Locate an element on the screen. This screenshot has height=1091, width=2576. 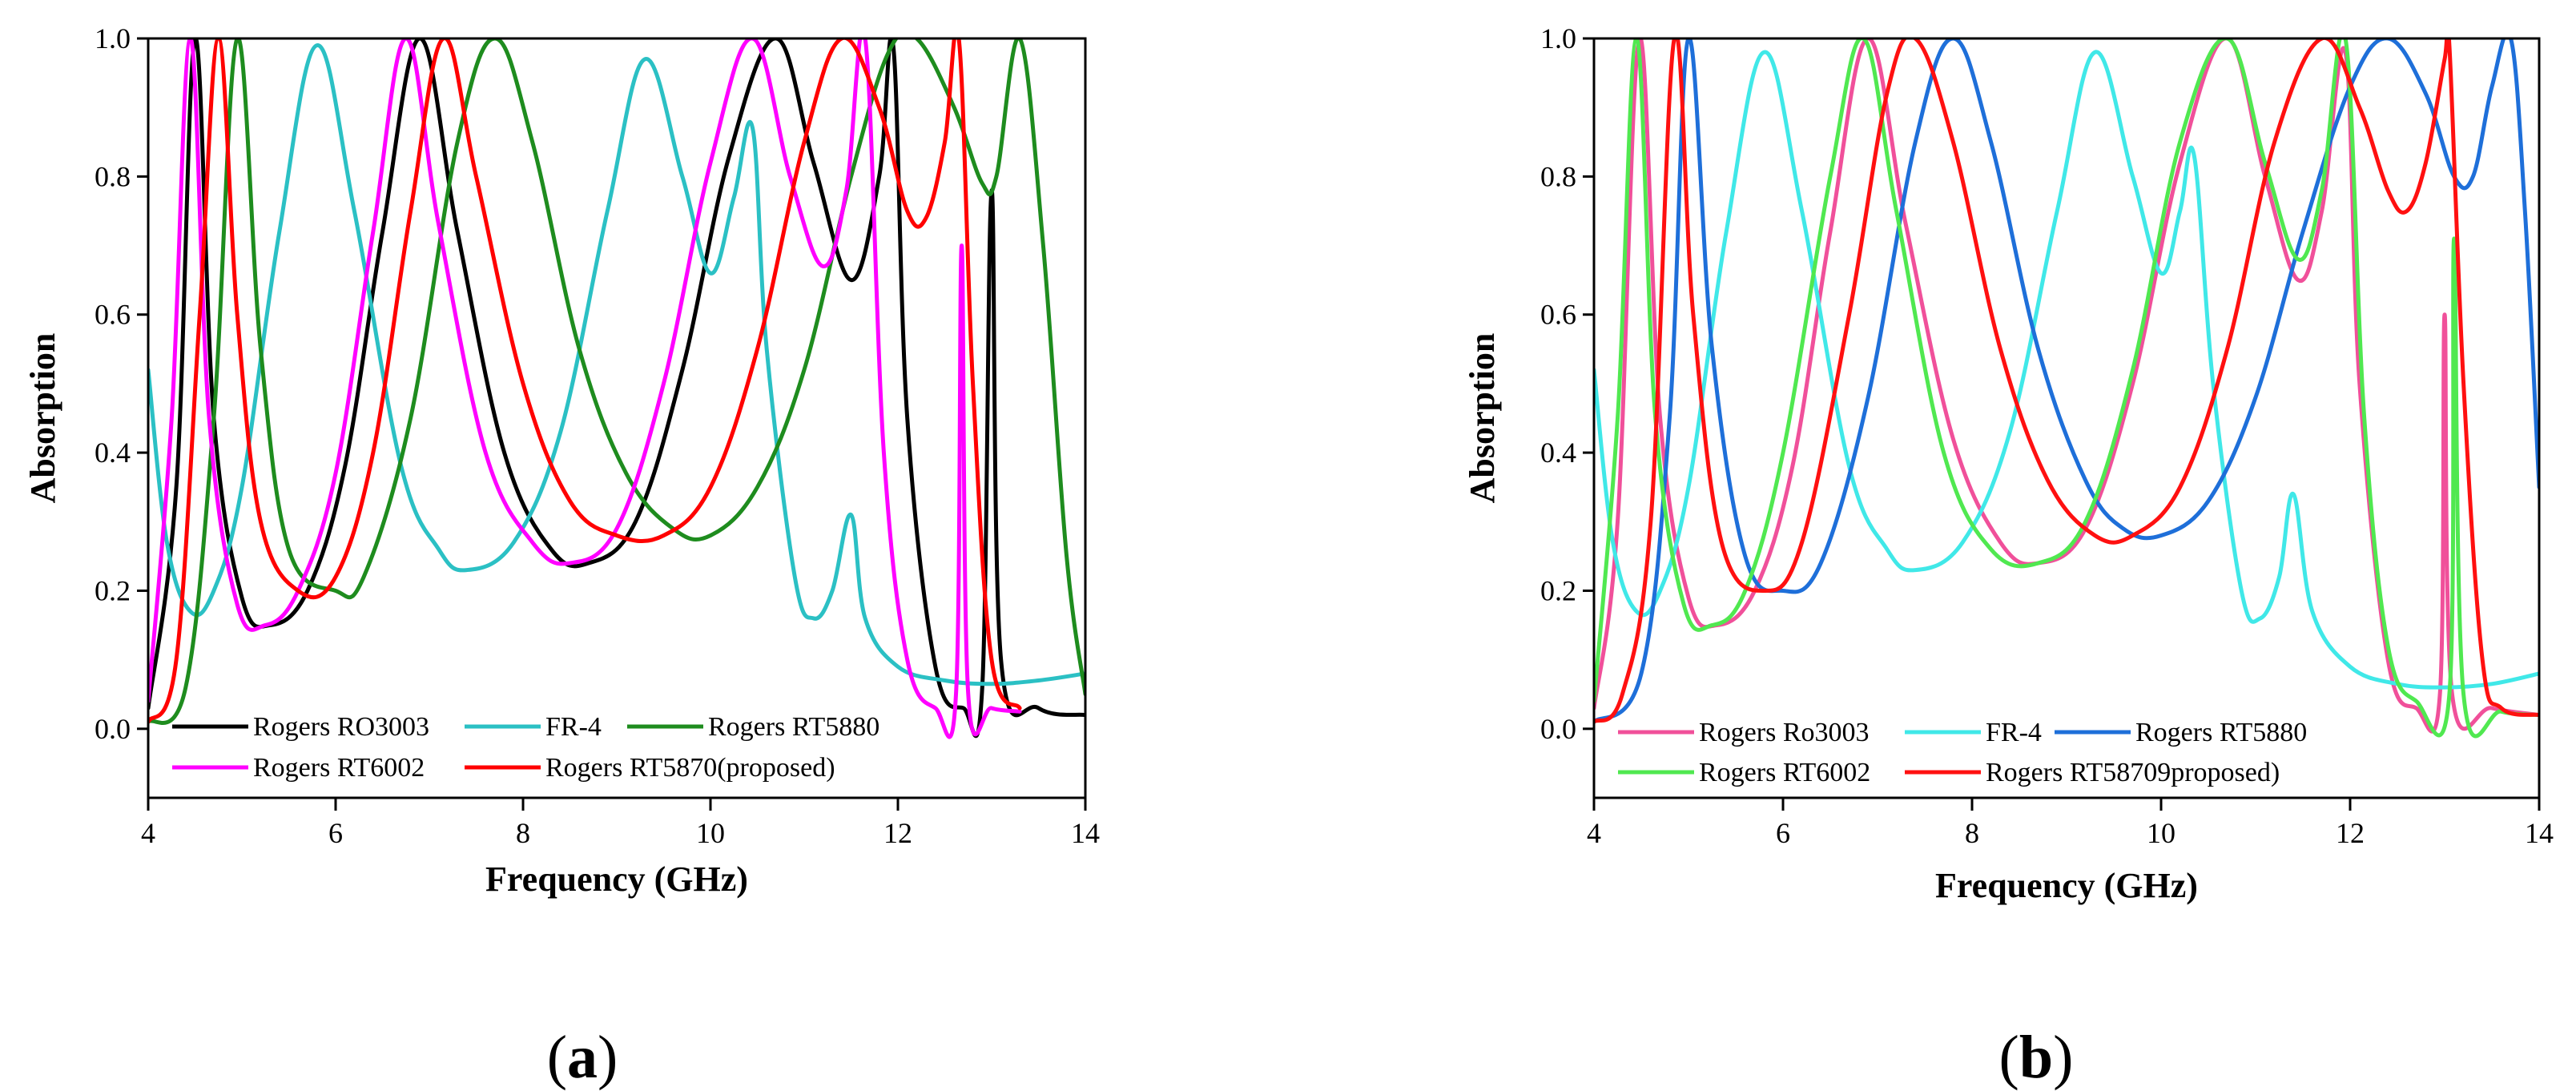
legend-label: Rogers RT5870(proposed) is located at coordinates (690, 768).